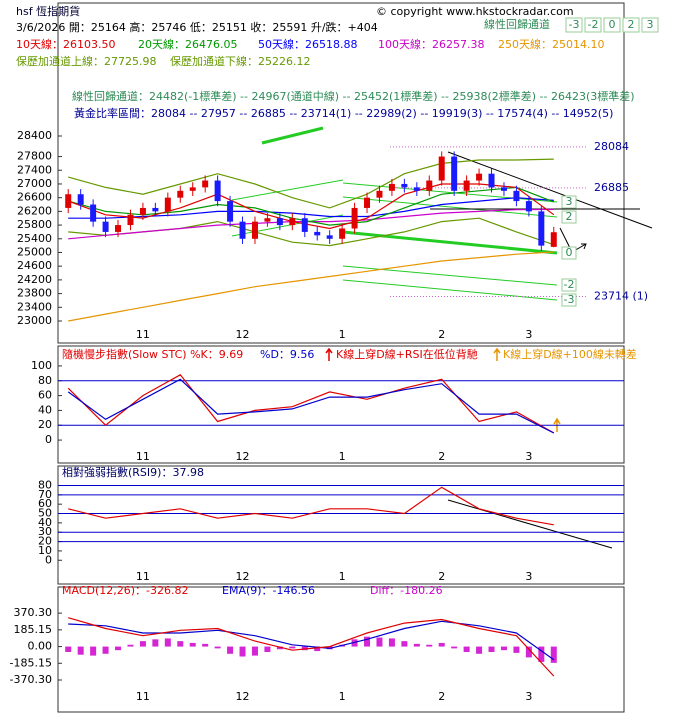  What do you see at coordinates (45, 522) in the screenshot?
I see `y-tick-label: 40` at bounding box center [45, 522].